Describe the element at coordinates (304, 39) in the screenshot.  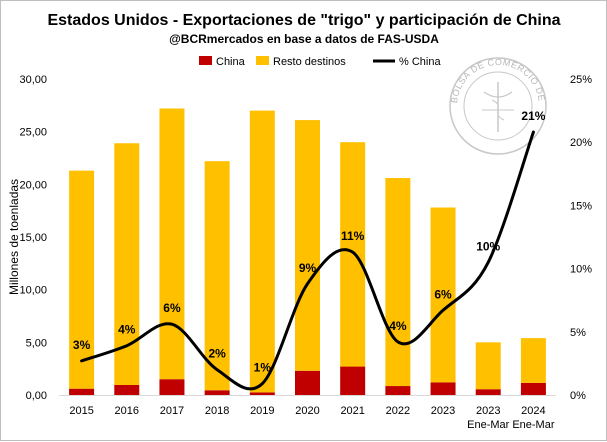
I see `chart-subtitle: @BCRmercados en base a datos de FAS-USDA` at that location.